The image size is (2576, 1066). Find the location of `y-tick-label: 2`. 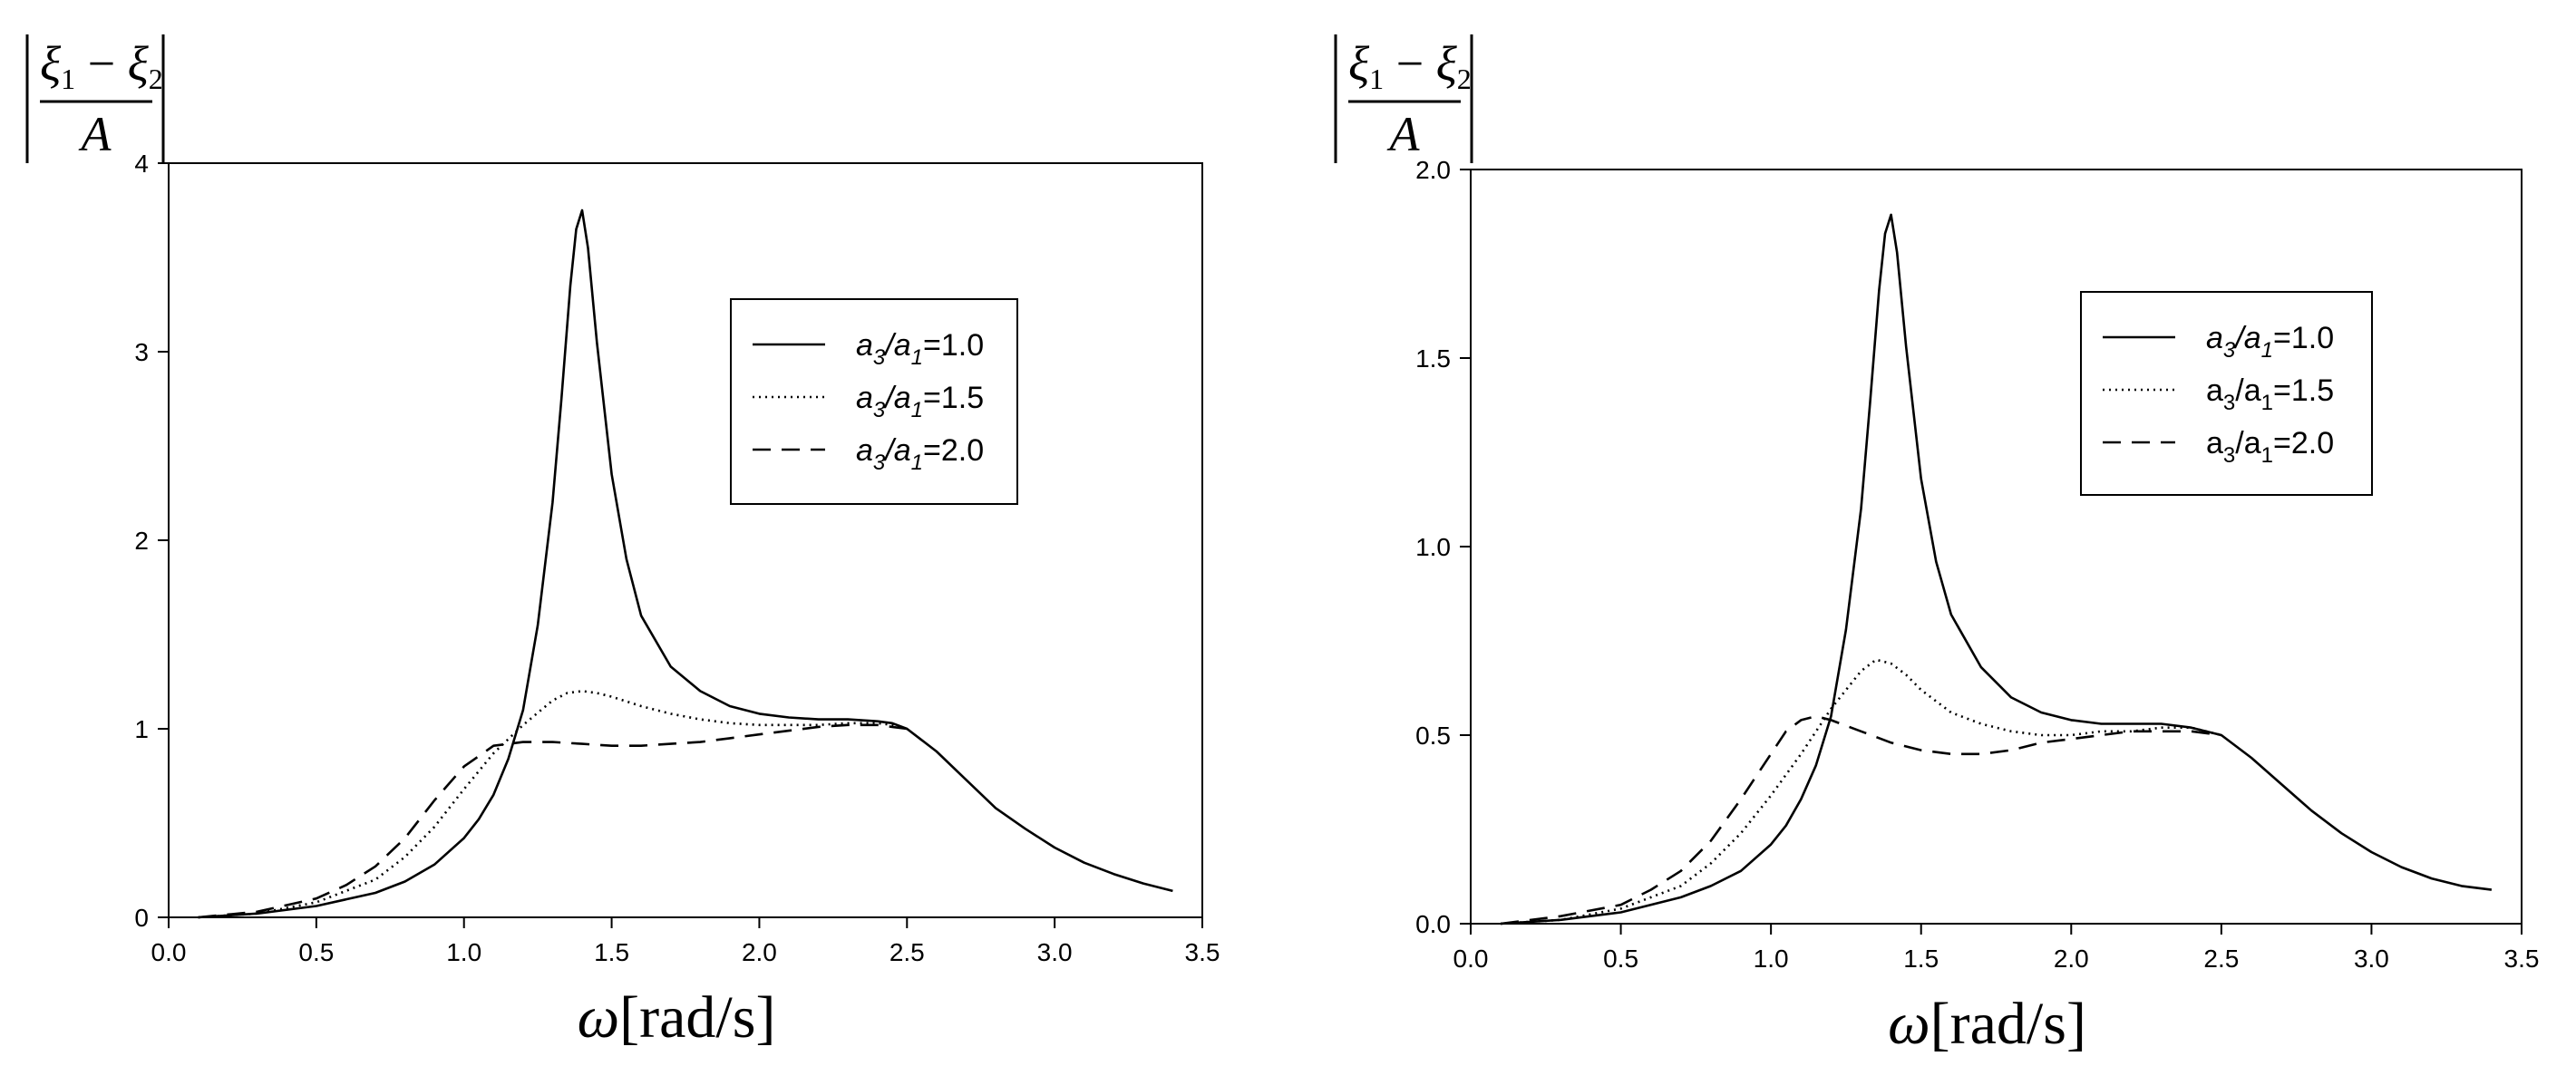

y-tick-label: 2 is located at coordinates (141, 541).